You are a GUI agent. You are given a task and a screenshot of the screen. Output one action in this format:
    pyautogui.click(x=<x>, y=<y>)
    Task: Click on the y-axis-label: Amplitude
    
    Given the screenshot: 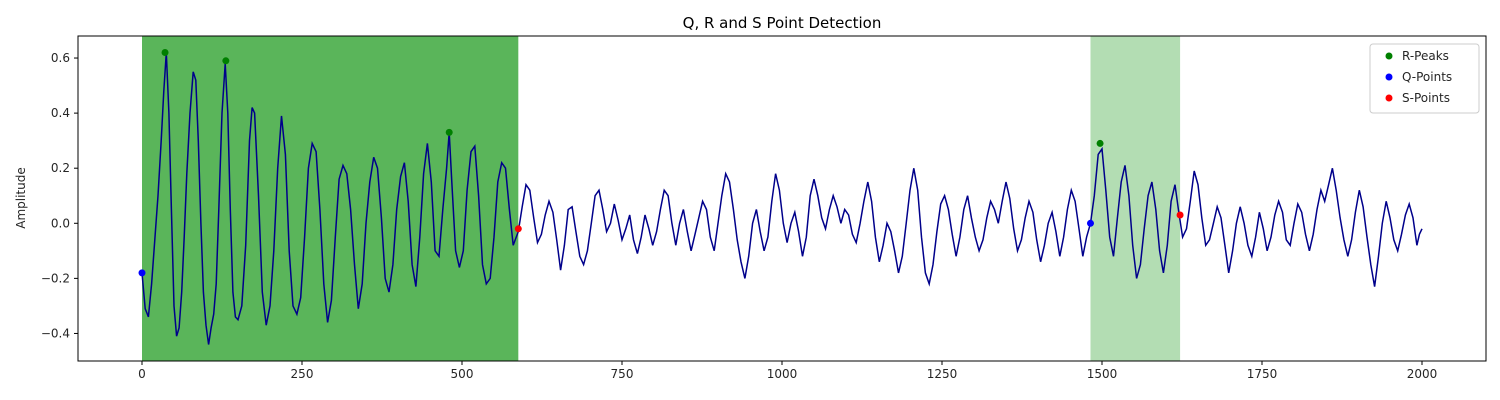 What is the action you would take?
    pyautogui.click(x=21, y=198)
    